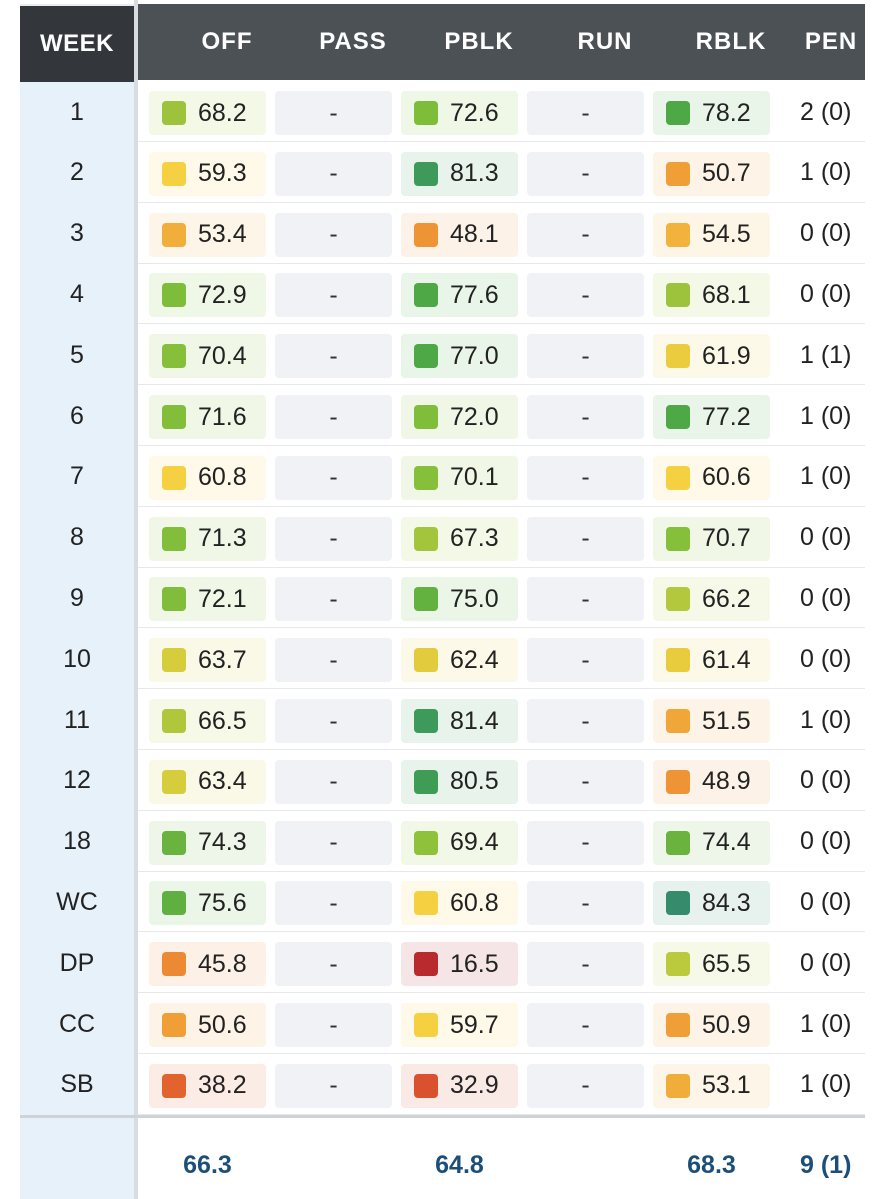 This screenshot has width=886, height=1199. Describe the element at coordinates (77, 962) in the screenshot. I see `week-label: DP` at that location.